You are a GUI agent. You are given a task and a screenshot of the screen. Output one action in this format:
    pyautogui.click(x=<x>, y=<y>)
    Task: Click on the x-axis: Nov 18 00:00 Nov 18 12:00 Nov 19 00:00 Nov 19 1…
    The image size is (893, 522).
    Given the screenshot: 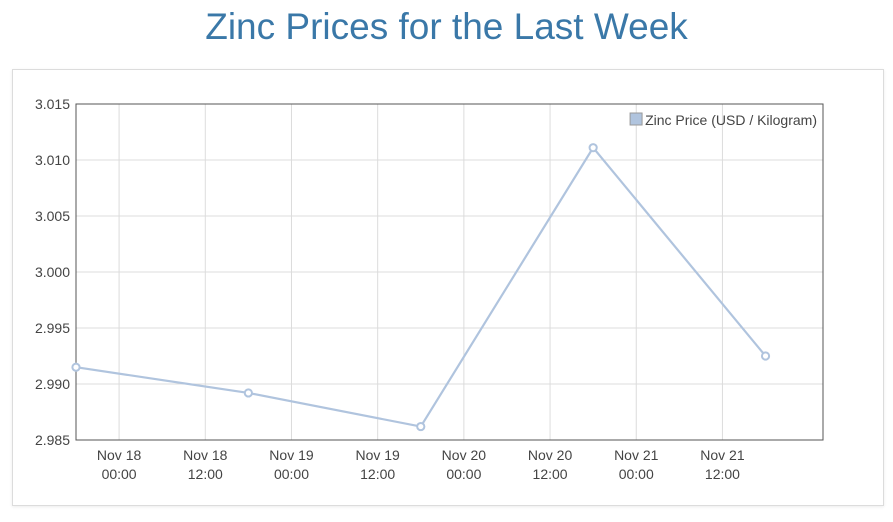 What is the action you would take?
    pyautogui.click(x=421, y=464)
    